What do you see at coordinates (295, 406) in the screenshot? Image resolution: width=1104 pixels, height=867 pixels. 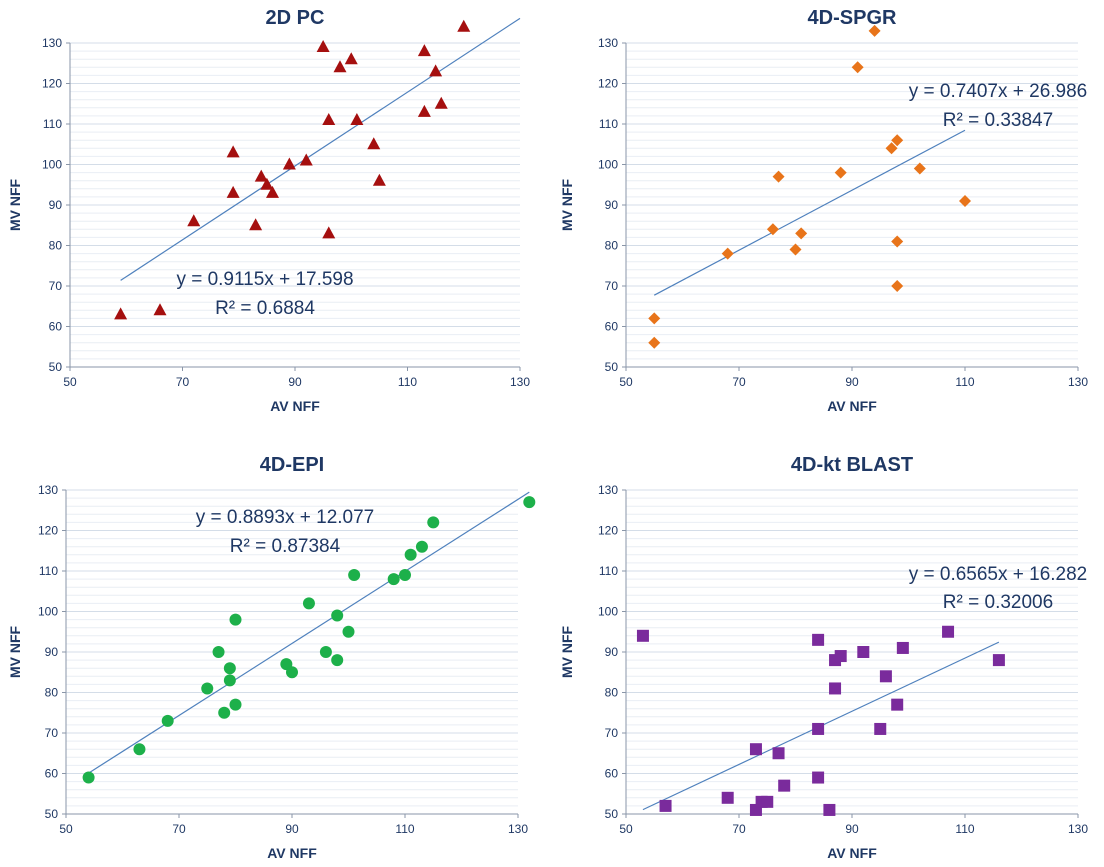 I see `x-axis-label: AV NFF` at bounding box center [295, 406].